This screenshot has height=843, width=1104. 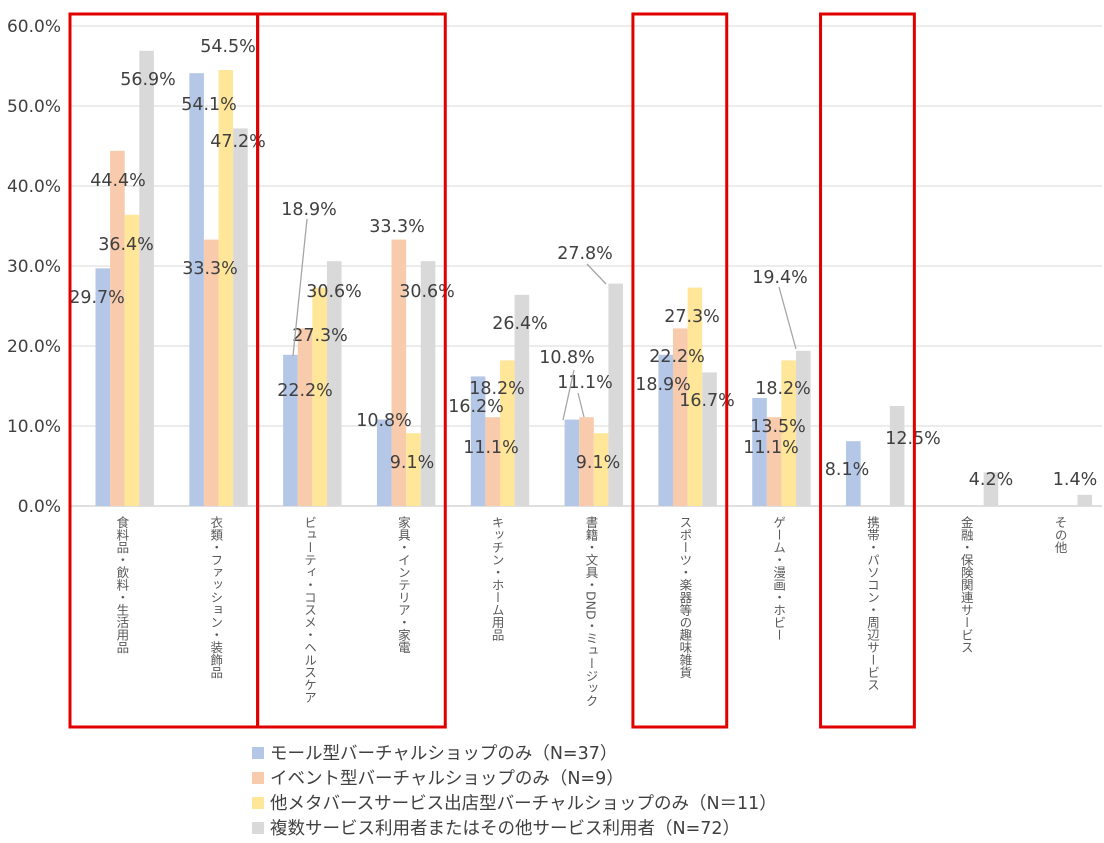 I want to click on category-label: 書籍・文具・DND・ミュージック, so click(x=591, y=611).